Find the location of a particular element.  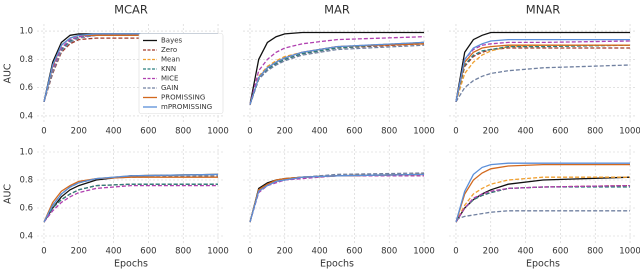

chart-title: MNAR is located at coordinates (543, 10).